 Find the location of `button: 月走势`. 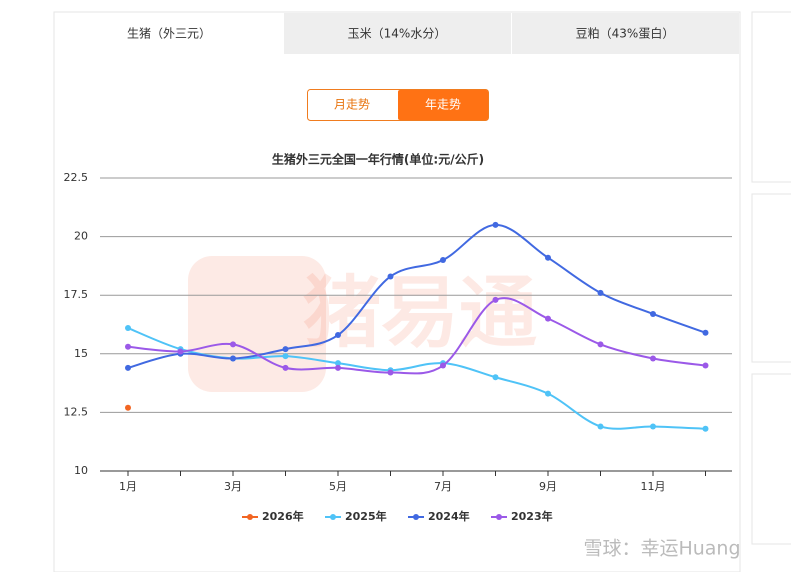

button: 月走势 is located at coordinates (352, 105).